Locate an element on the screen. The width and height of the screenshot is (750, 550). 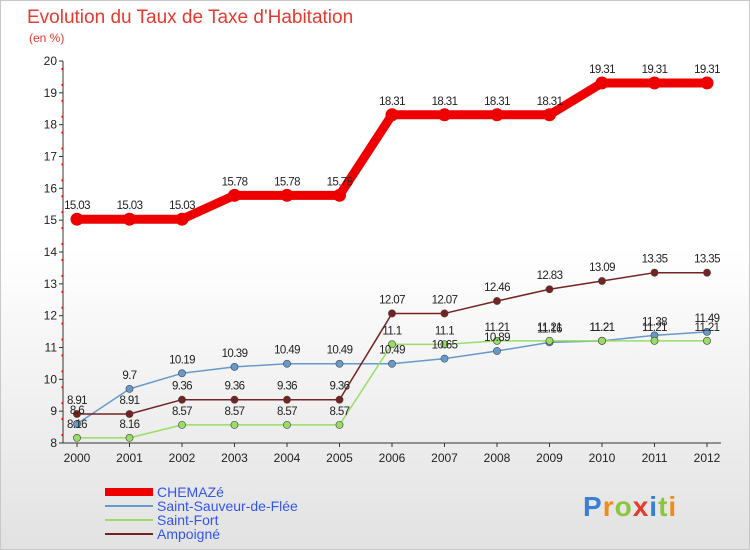
x-tick-label: 2001 is located at coordinates (129, 458).